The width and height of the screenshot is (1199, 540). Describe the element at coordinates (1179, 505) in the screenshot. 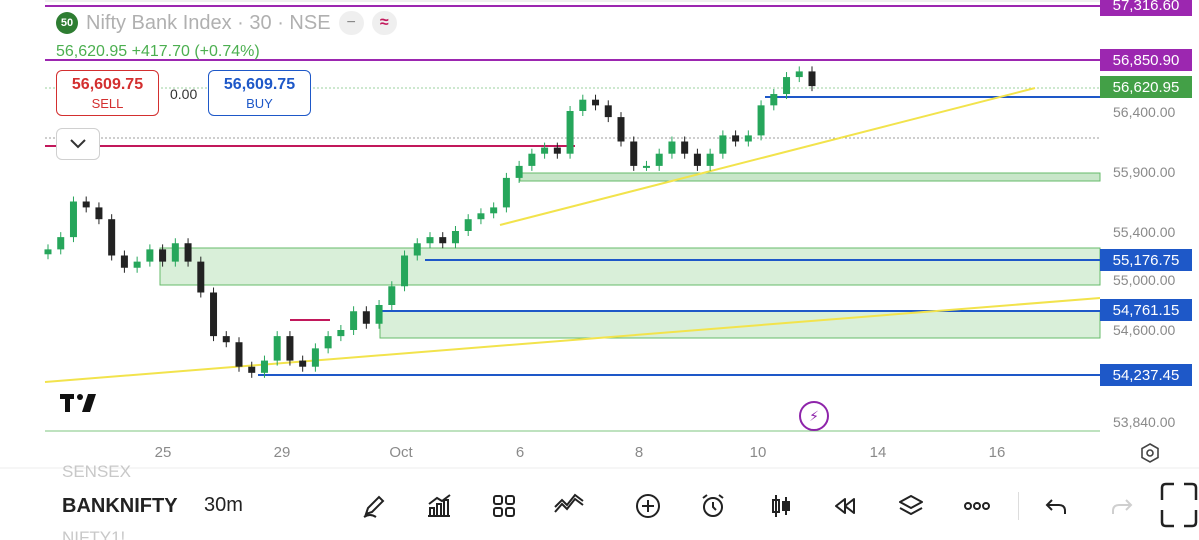

I see `fullscreen-icon` at that location.